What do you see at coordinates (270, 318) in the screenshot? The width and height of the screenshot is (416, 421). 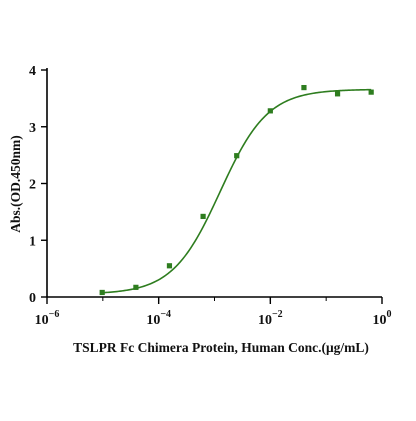 I see `x-tick-label: 10⁻²` at bounding box center [270, 318].